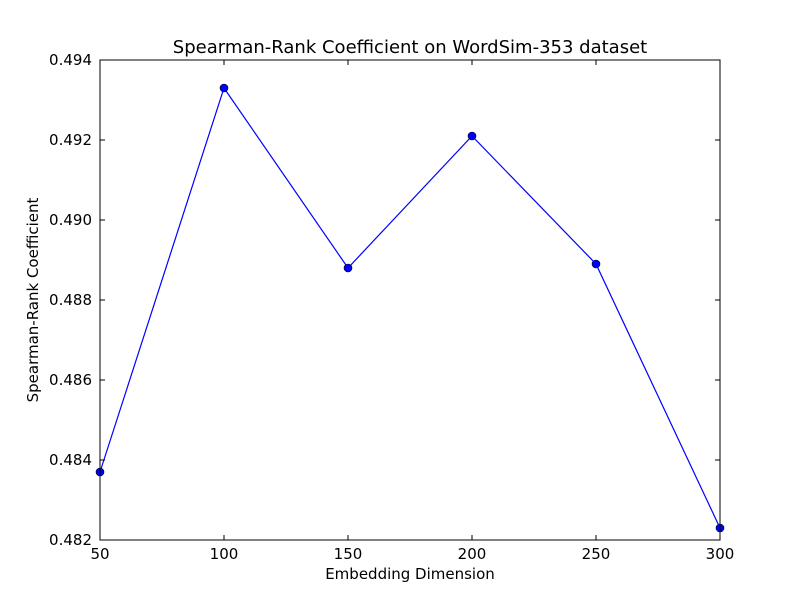  What do you see at coordinates (472, 554) in the screenshot?
I see `x-tick-label: 200` at bounding box center [472, 554].